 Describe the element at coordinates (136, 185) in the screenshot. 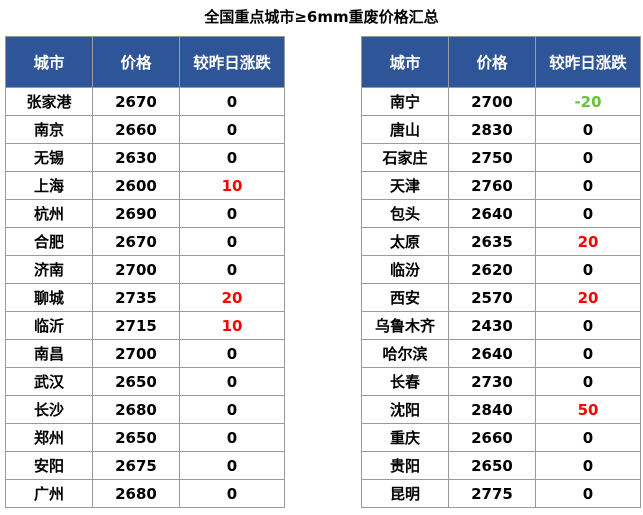

I see `price-cell: 2600` at that location.